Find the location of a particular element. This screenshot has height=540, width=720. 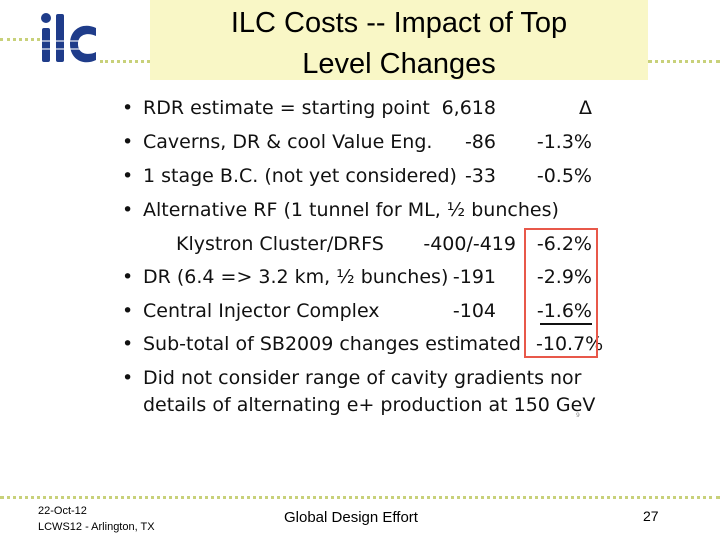

table-row: • DR (6.4 => 3.2 km, ½ bunches) -191 is located at coordinates (306, 277).